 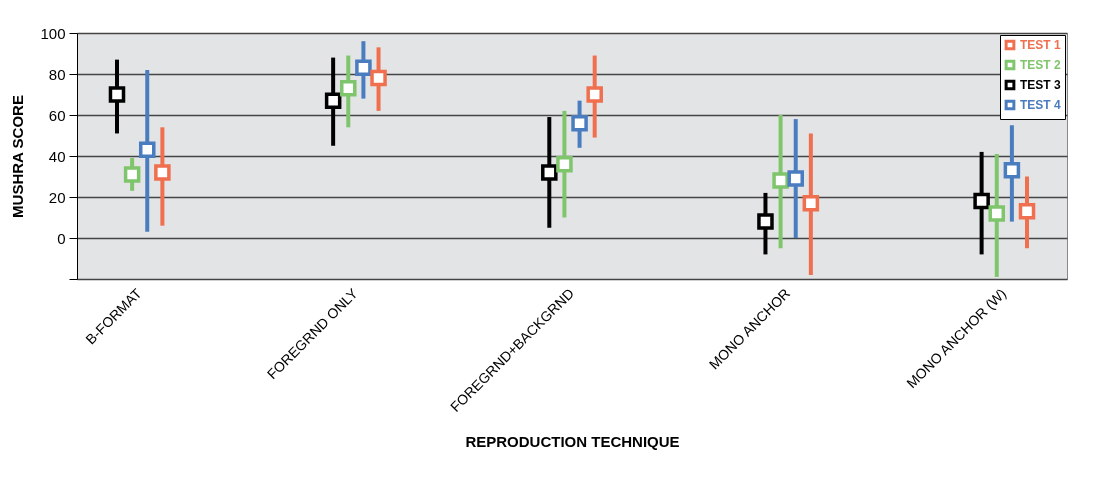 What do you see at coordinates (18, 156) in the screenshot?
I see `y-axis-title: MUSHRA SCORE` at bounding box center [18, 156].